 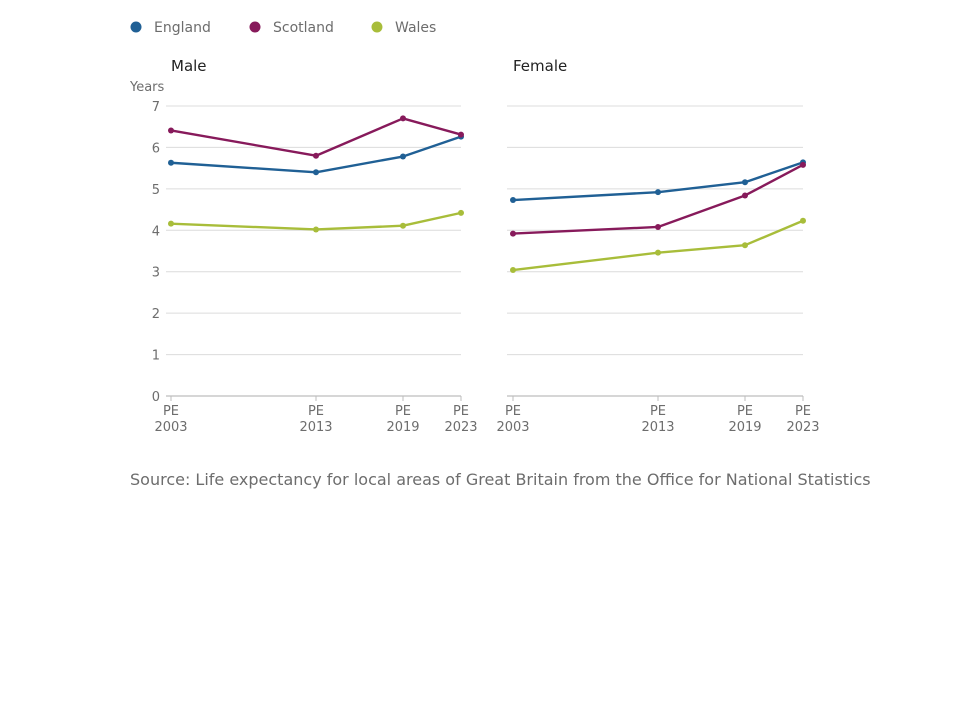 I want to click on y-tick-label-7: 7, so click(x=156, y=107).